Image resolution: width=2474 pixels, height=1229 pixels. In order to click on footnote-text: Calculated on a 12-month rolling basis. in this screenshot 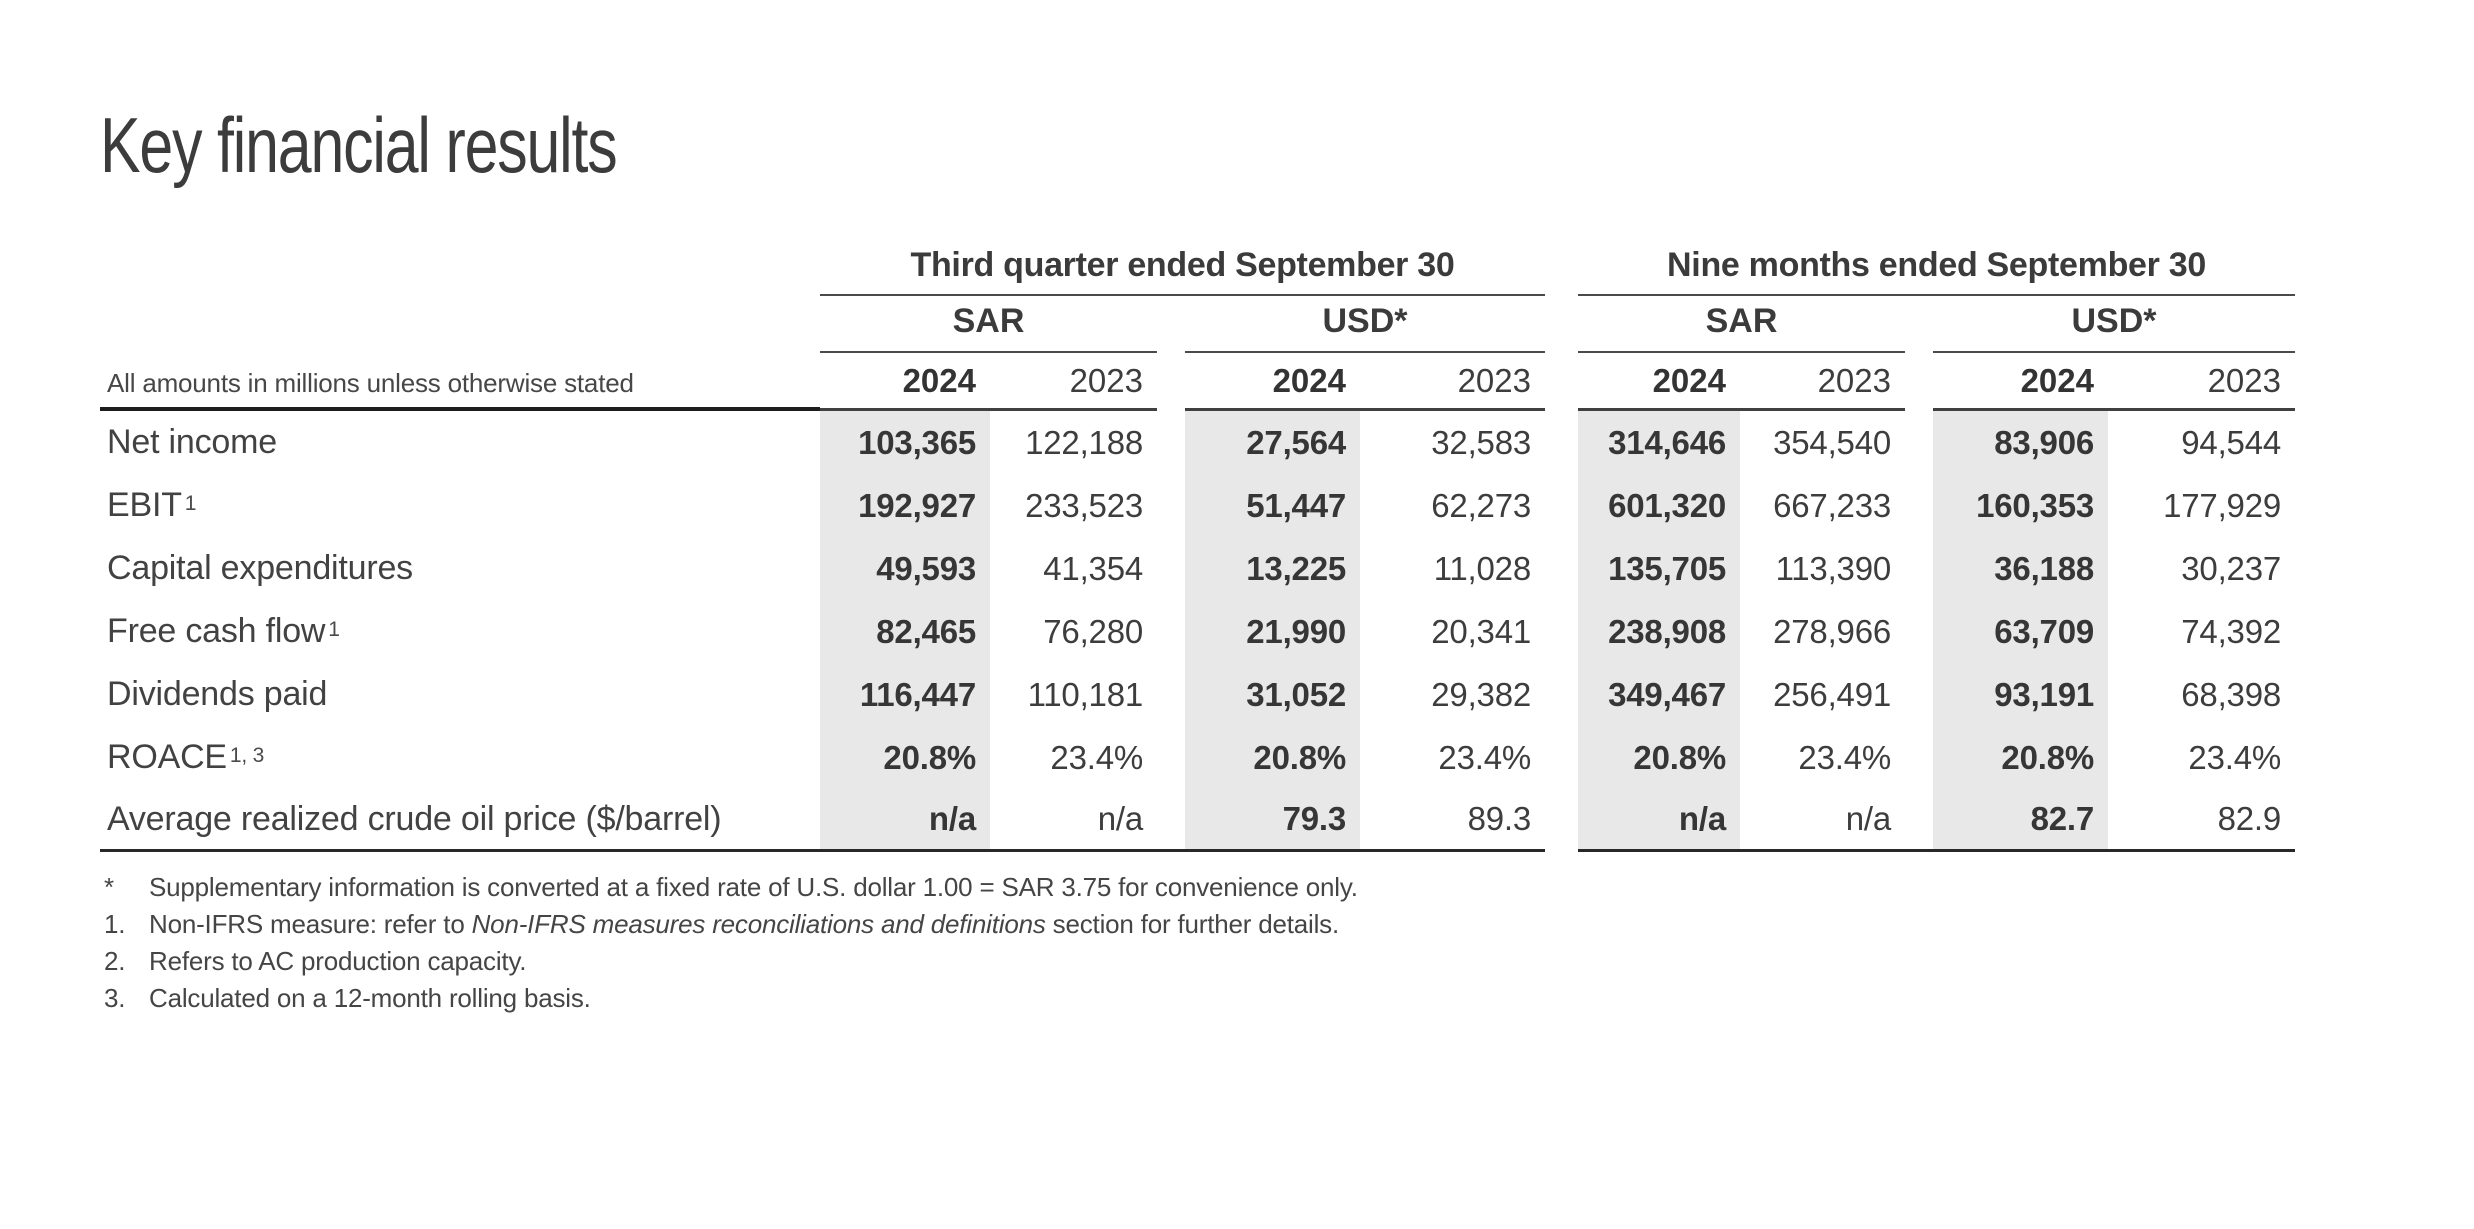, I will do `click(370, 998)`.